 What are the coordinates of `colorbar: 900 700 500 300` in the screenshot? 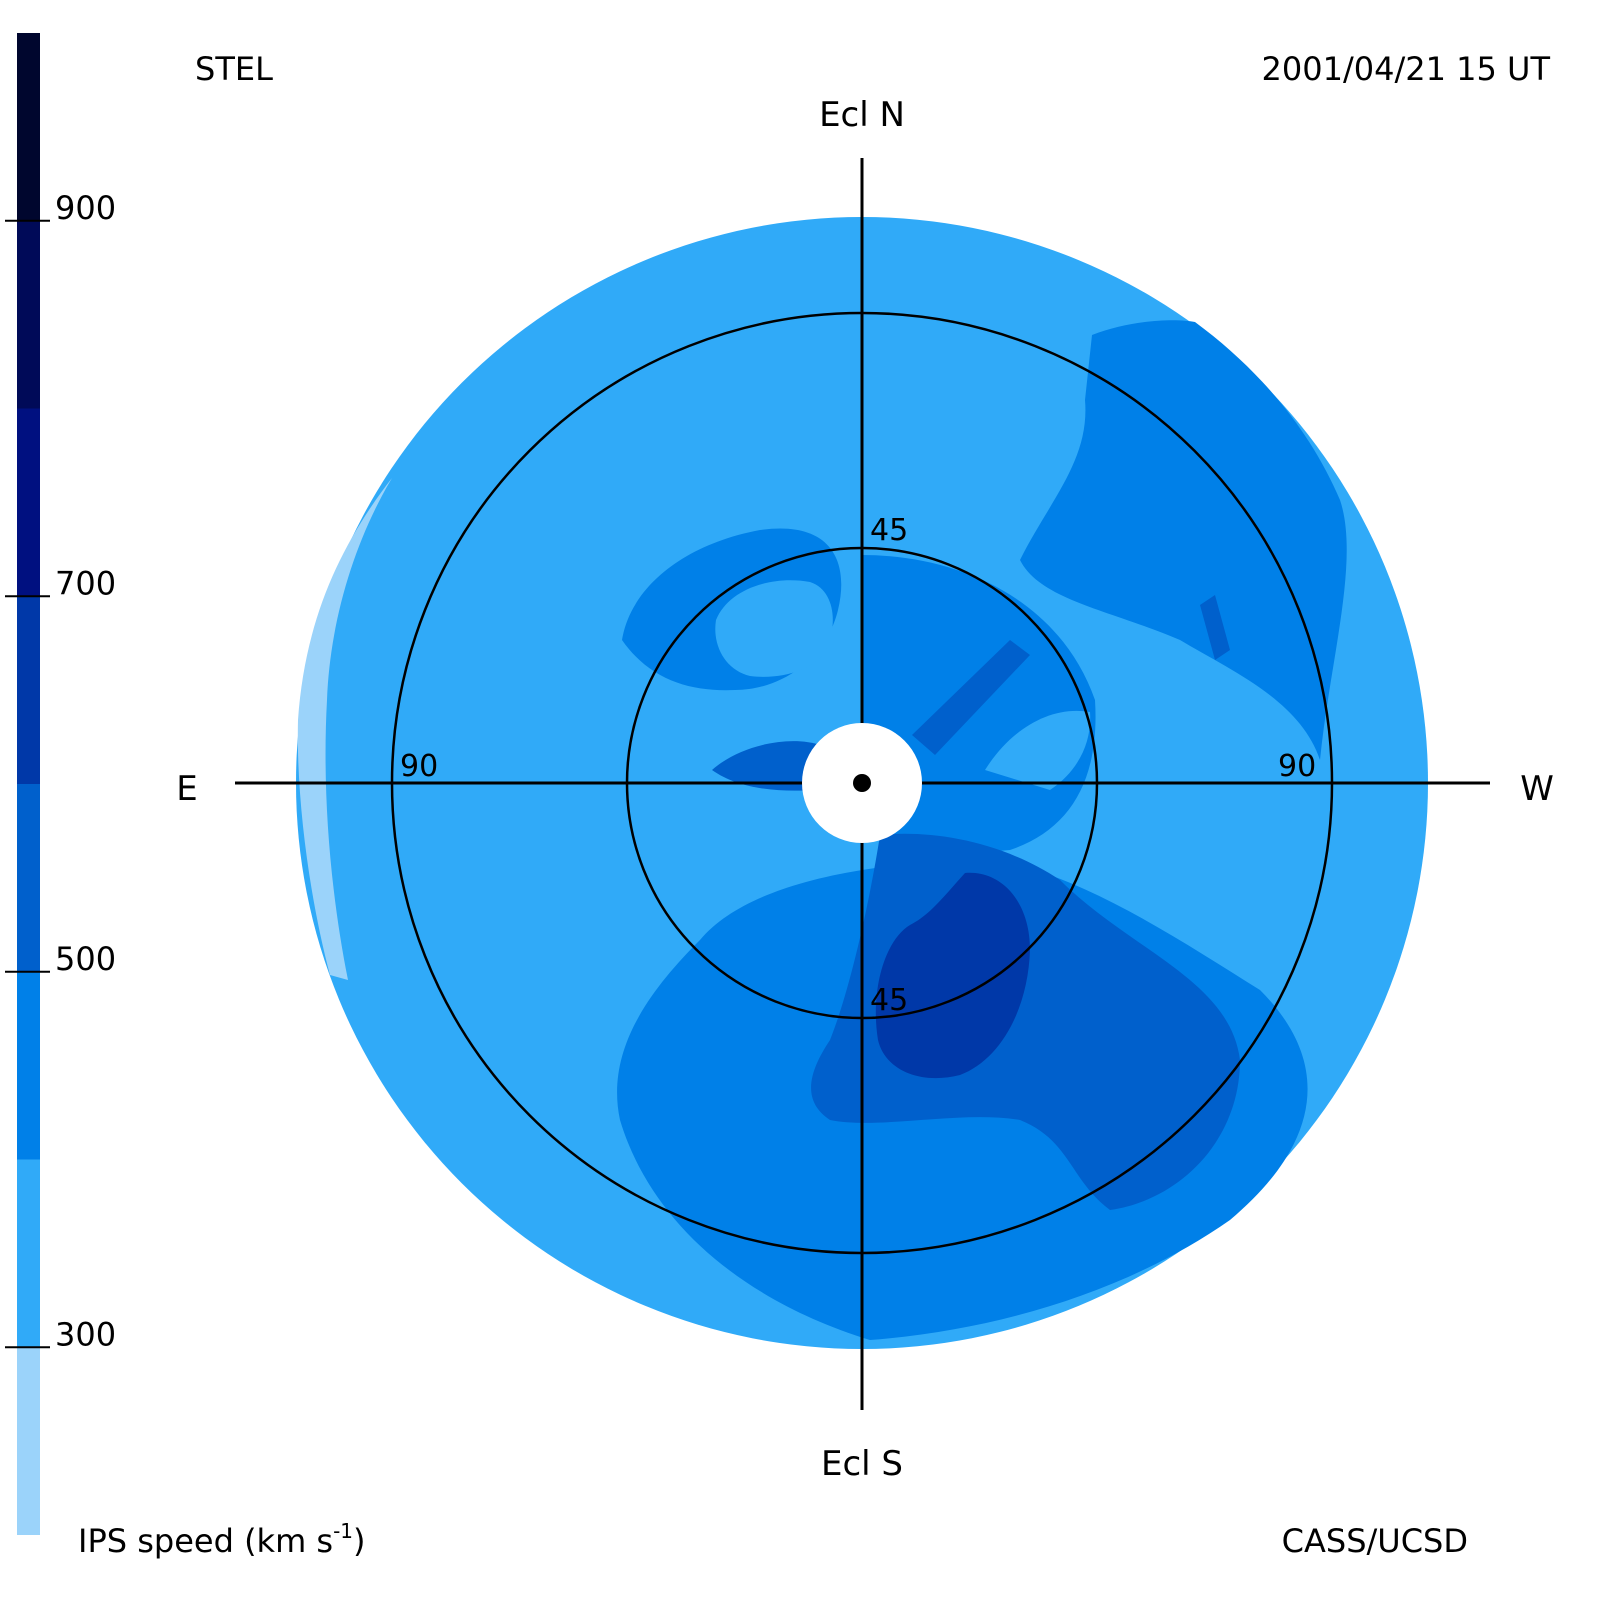 It's located at (60, 784).